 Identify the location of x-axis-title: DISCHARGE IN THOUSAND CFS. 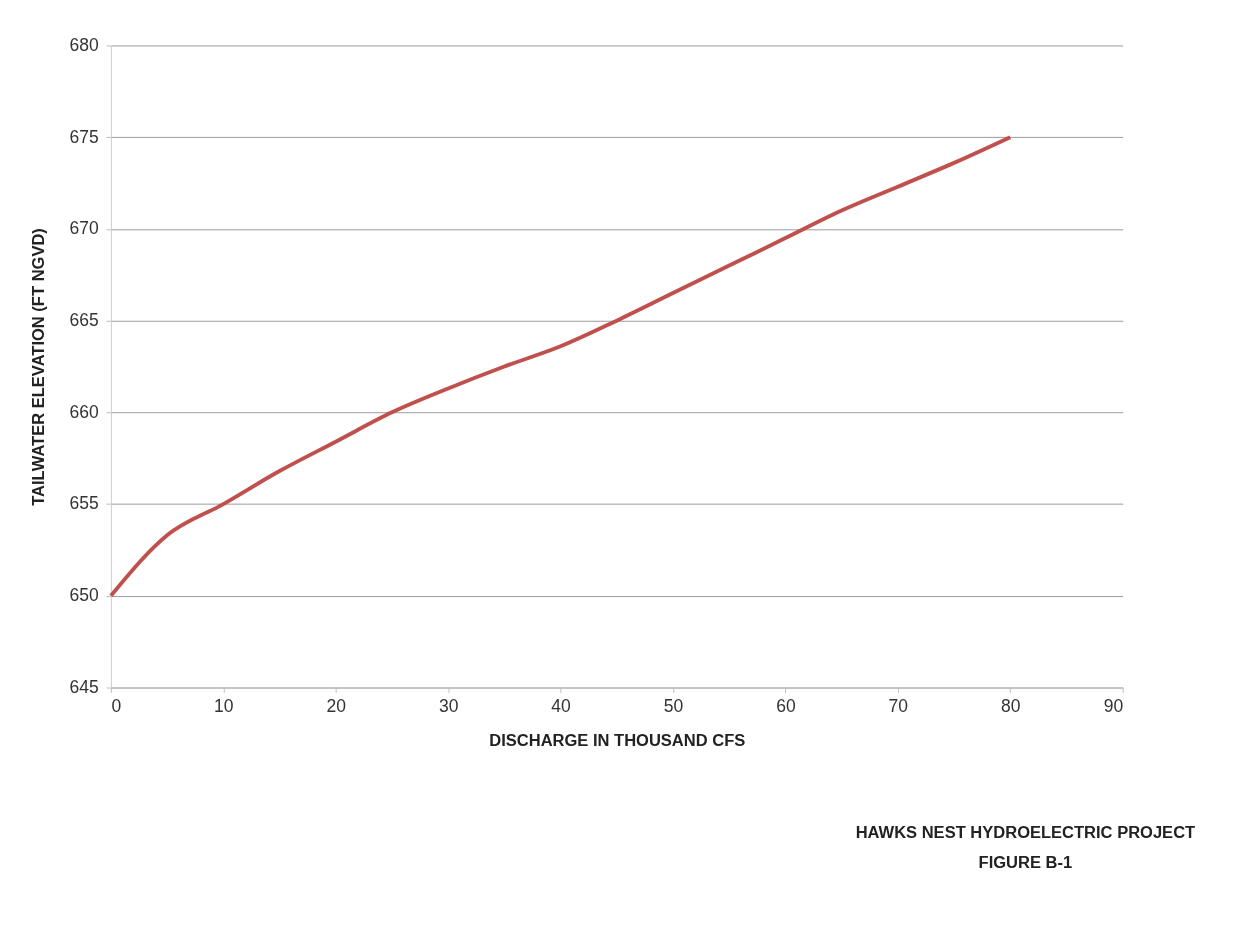
(617, 741).